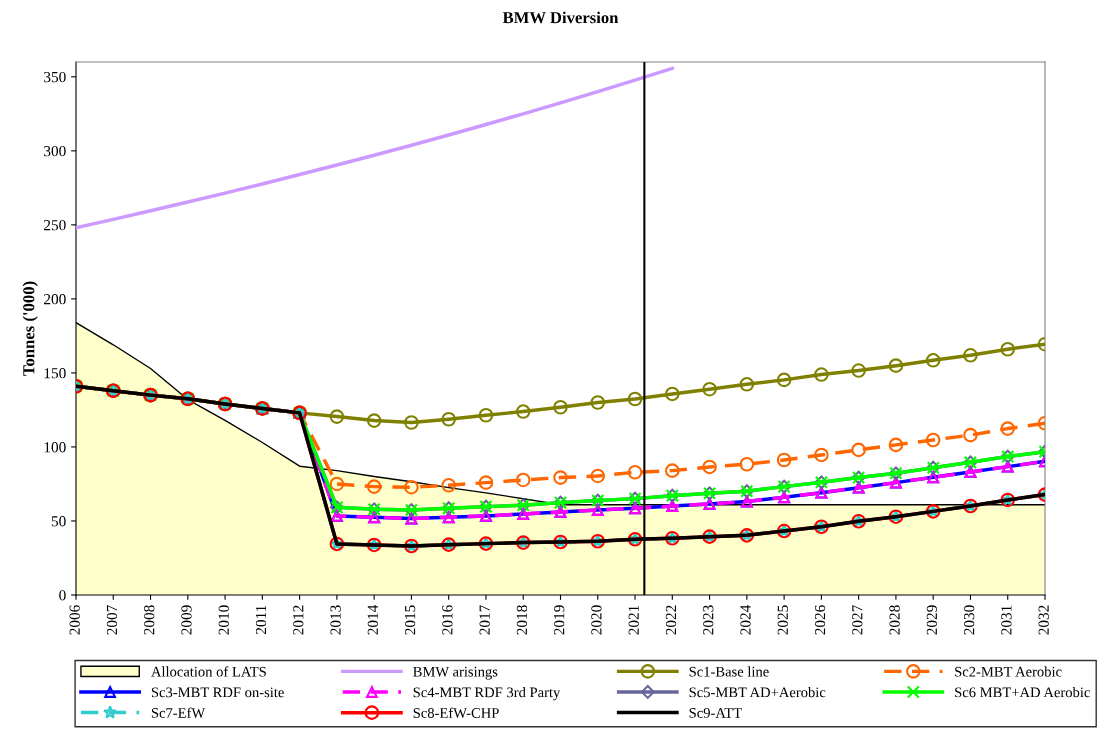 The width and height of the screenshot is (1105, 734). What do you see at coordinates (208, 671) in the screenshot?
I see `legend-label: Allocation of LATS` at bounding box center [208, 671].